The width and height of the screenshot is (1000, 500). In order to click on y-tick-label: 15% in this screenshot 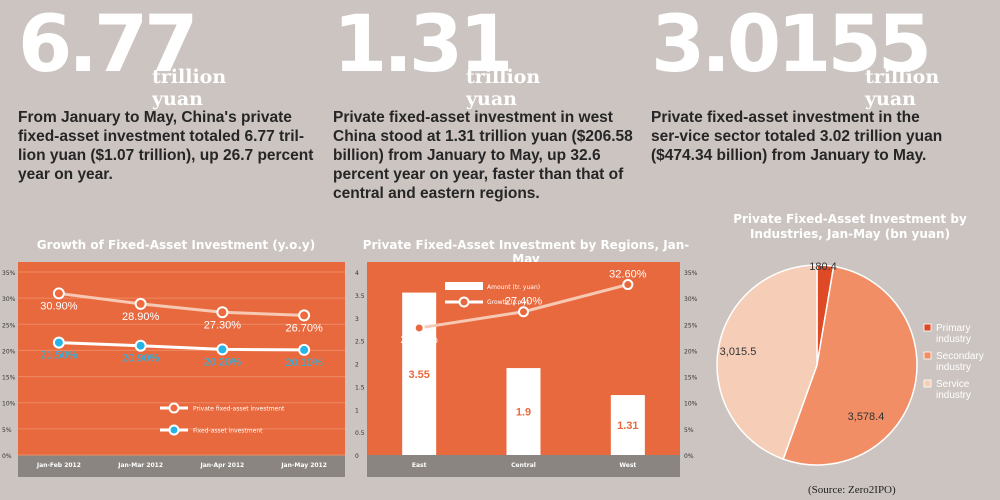, I will do `click(9, 378)`.